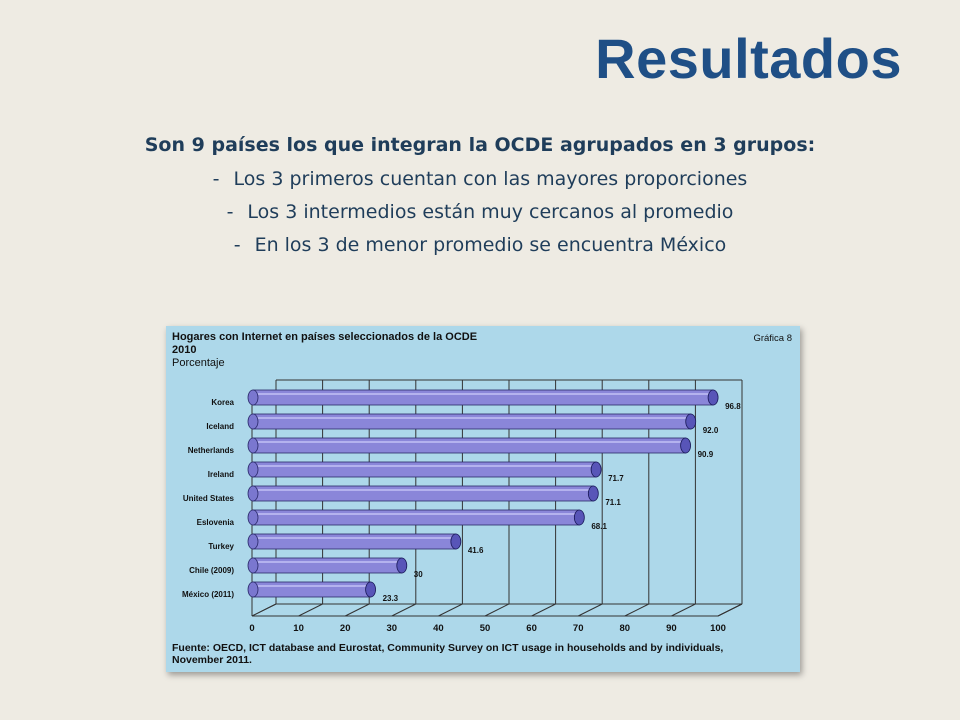 This screenshot has width=960, height=720. I want to click on bar-5: Eslovenia 68.1, so click(402, 520).